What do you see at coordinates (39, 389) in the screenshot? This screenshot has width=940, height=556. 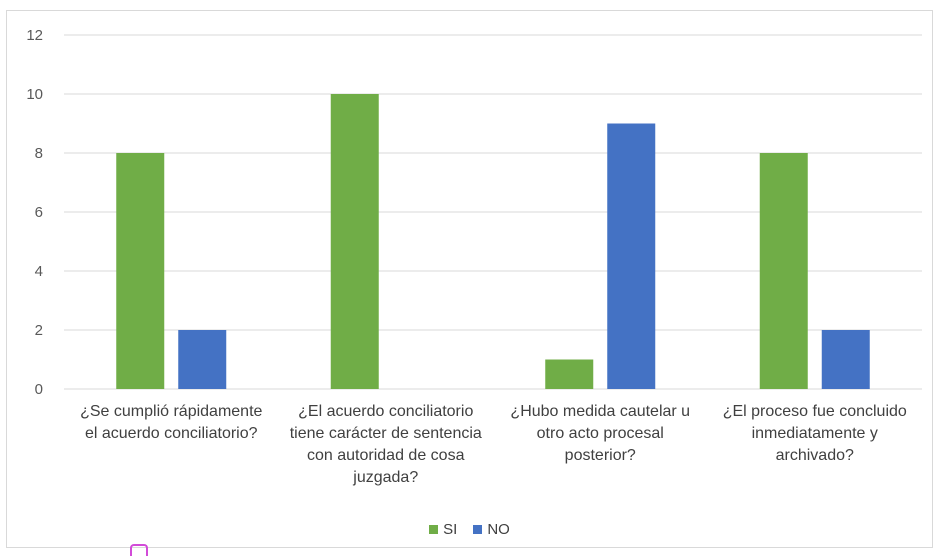 I see `y-tick-label: 0` at bounding box center [39, 389].